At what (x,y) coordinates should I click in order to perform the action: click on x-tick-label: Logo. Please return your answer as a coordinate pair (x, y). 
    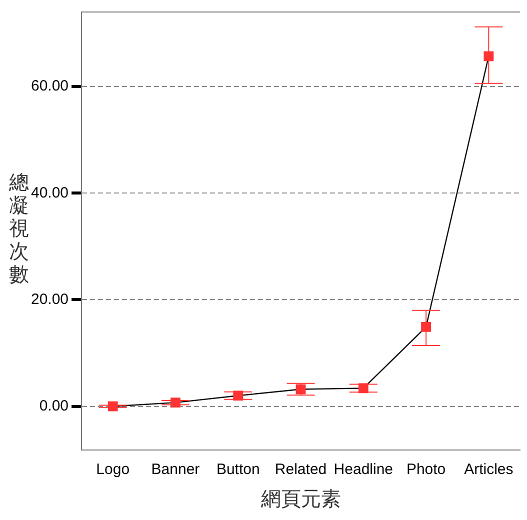
    Looking at the image, I should click on (113, 469).